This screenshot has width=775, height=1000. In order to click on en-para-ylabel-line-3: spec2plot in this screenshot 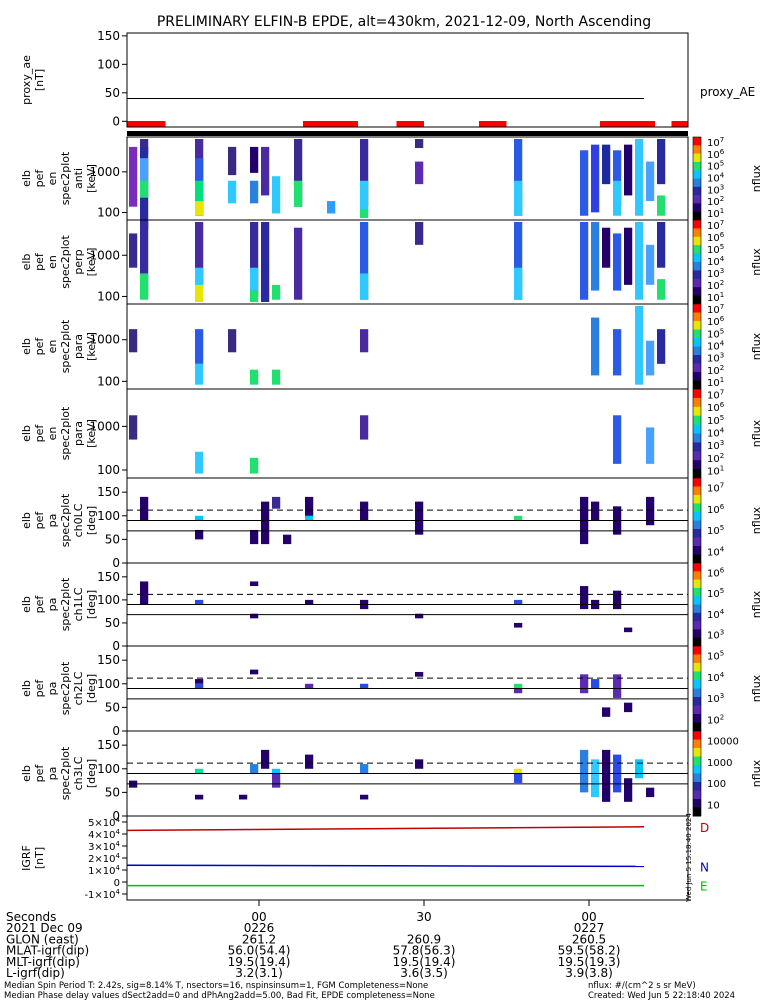, I will do `click(65, 346)`.